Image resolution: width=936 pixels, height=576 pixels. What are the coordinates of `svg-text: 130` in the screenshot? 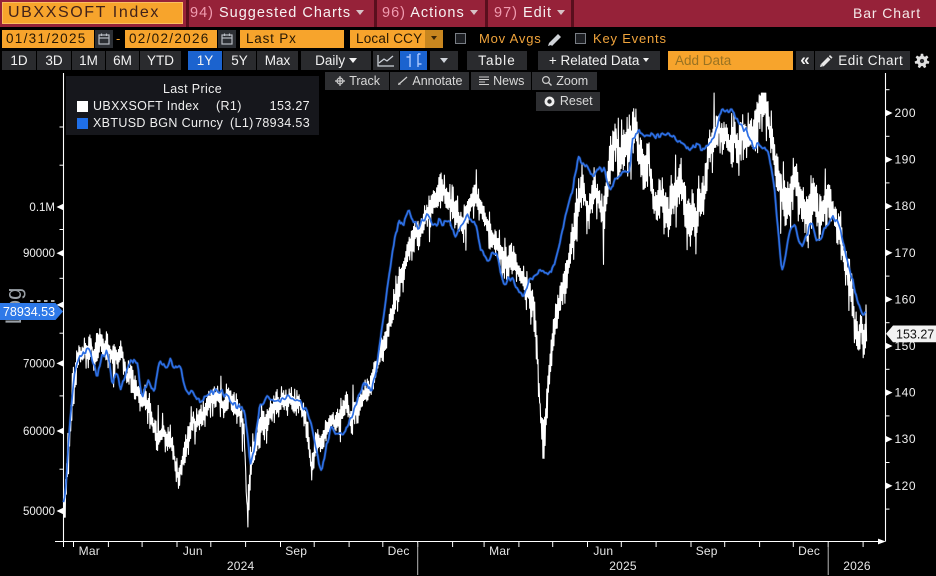 It's located at (906, 439).